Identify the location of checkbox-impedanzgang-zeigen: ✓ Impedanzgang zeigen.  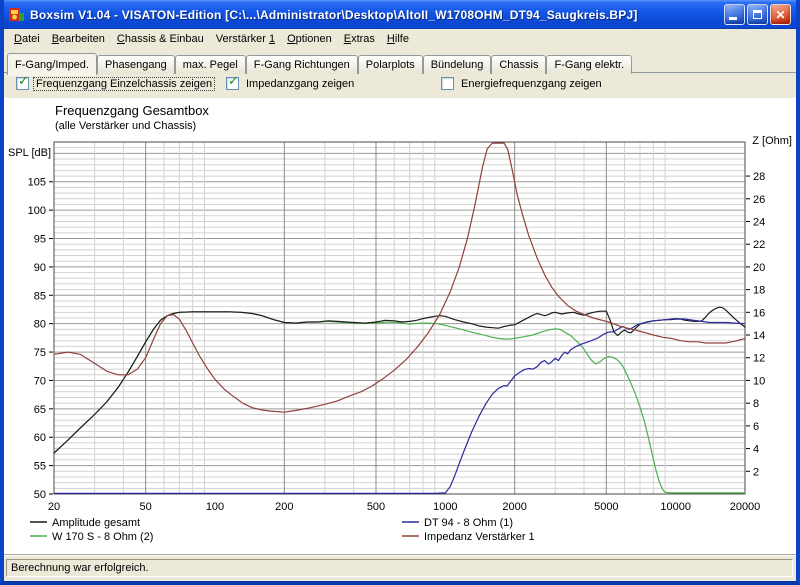
(291, 82).